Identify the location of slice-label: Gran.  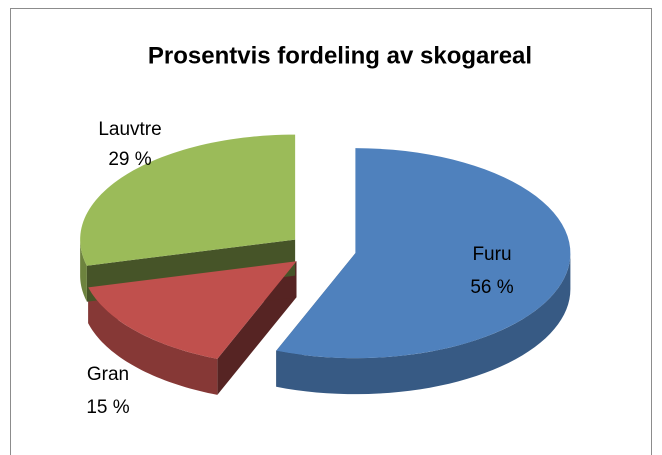
(108, 374).